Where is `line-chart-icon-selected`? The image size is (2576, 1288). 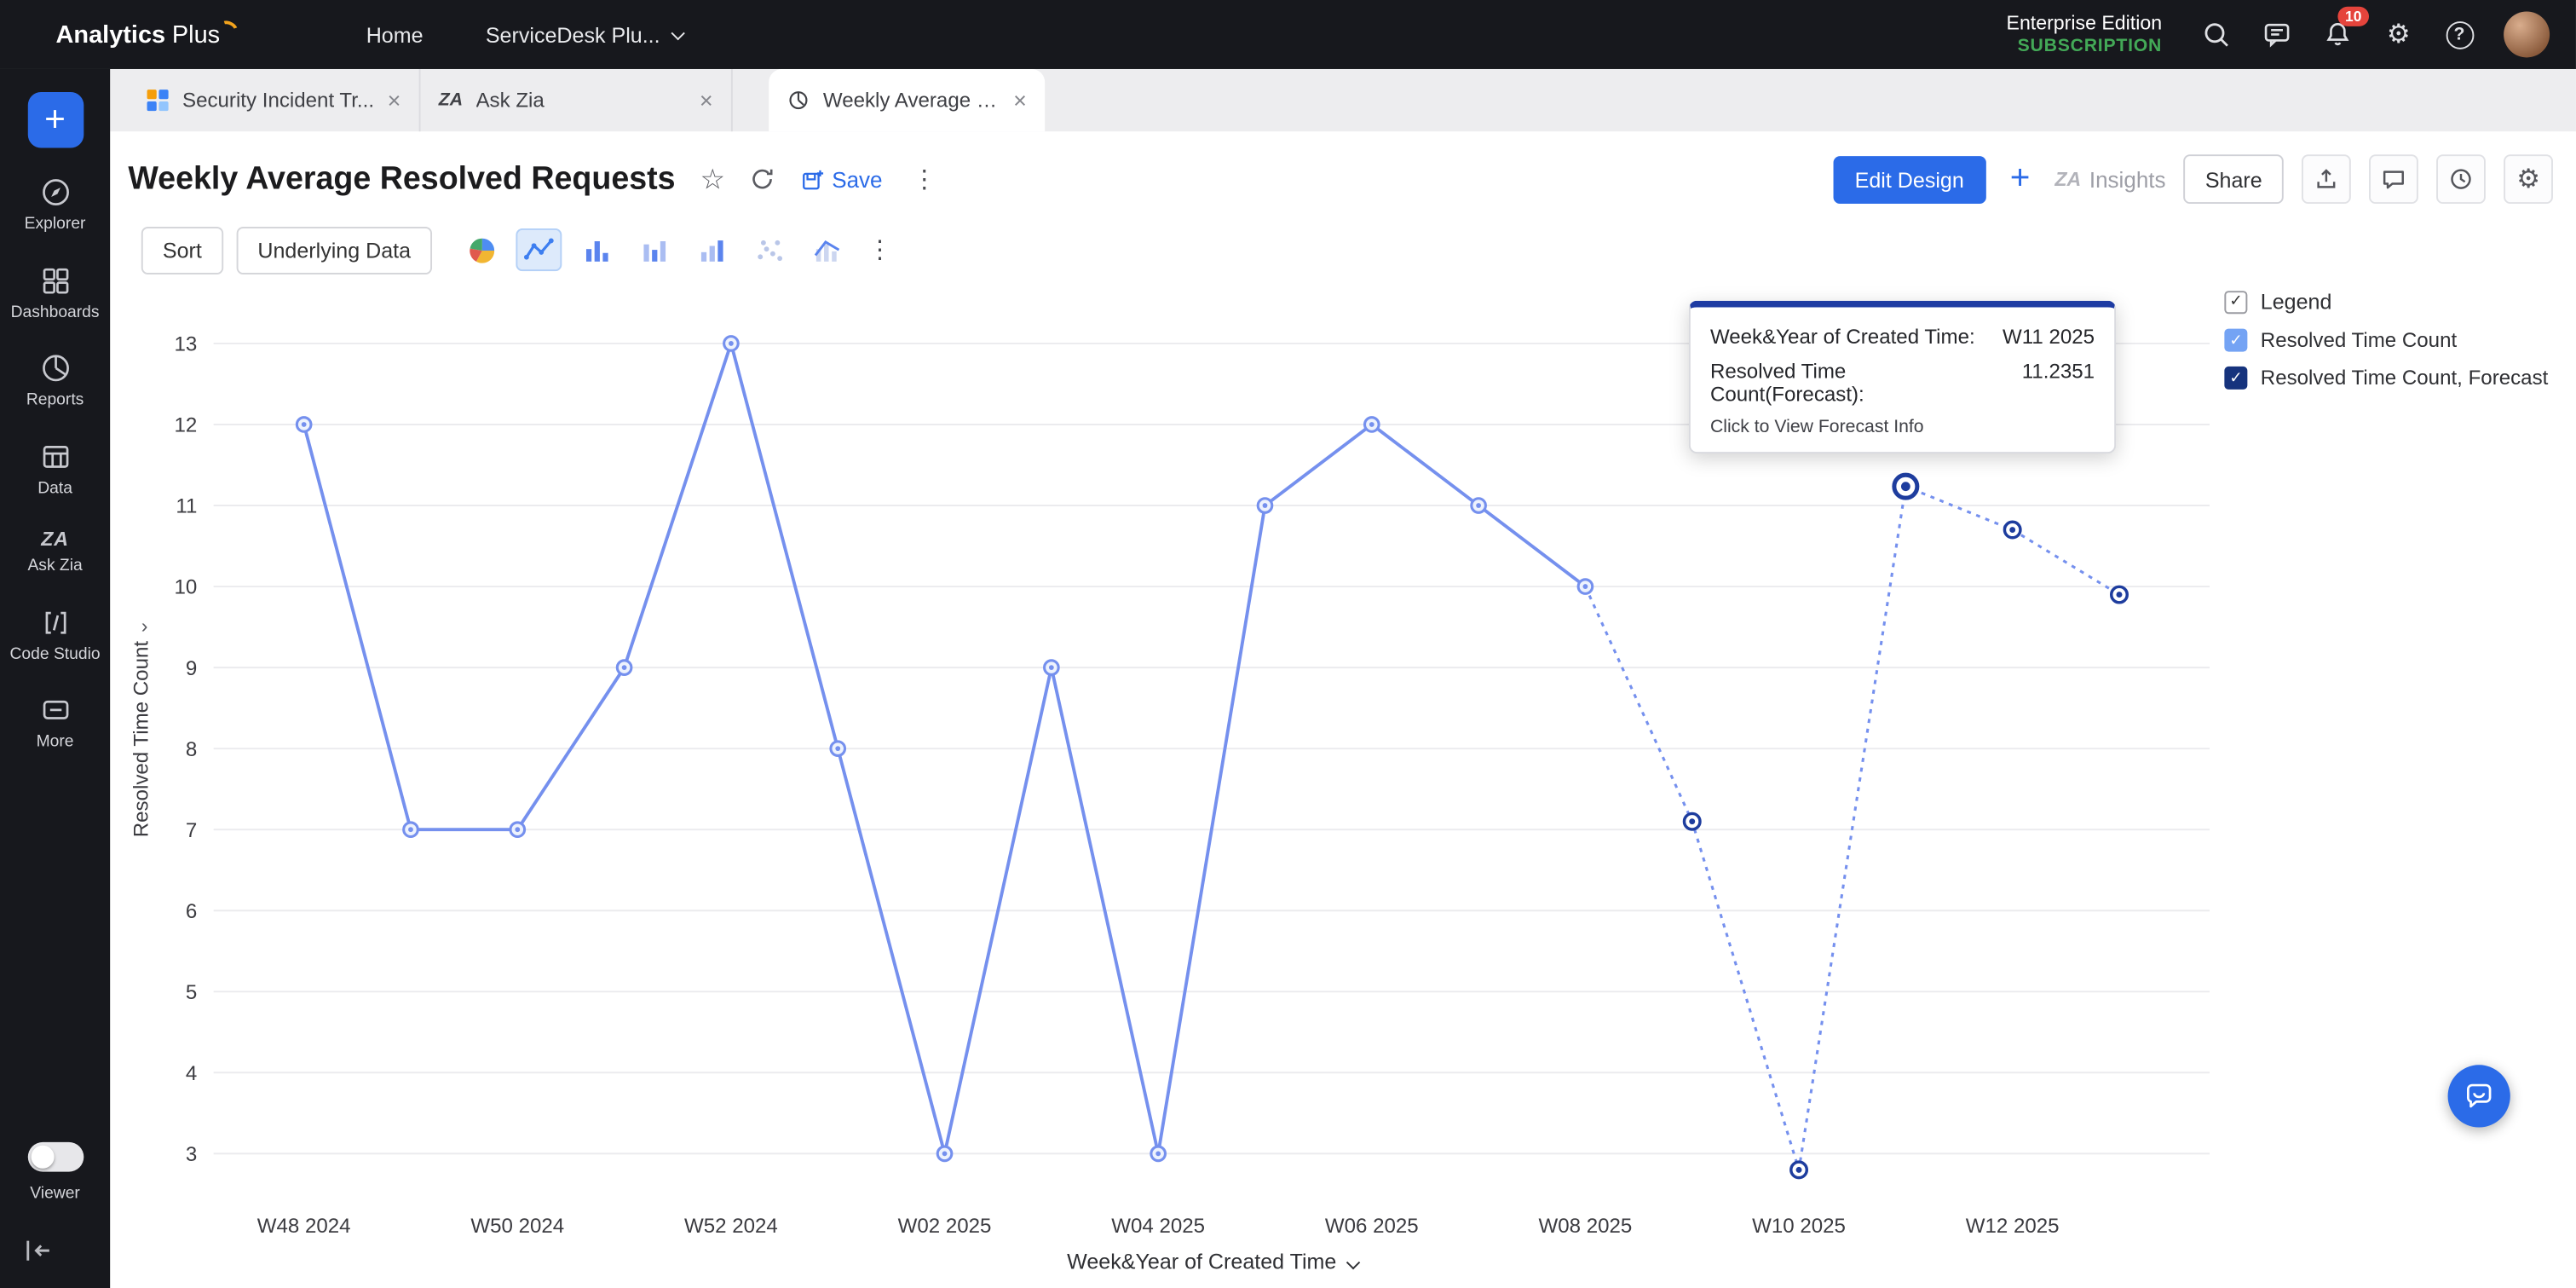
line-chart-icon-selected is located at coordinates (539, 250).